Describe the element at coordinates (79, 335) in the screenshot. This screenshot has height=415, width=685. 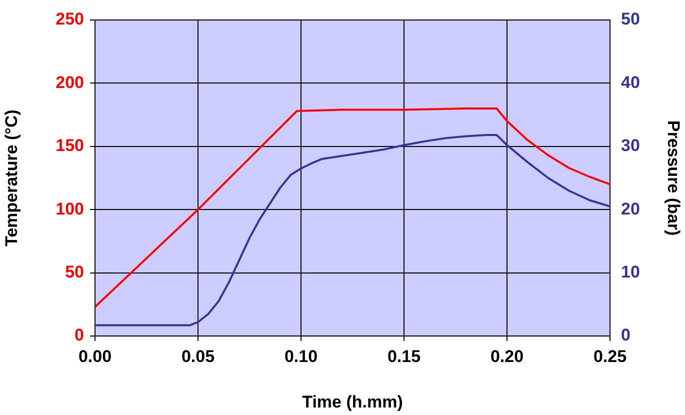
I see `y-tick-label: 0` at that location.